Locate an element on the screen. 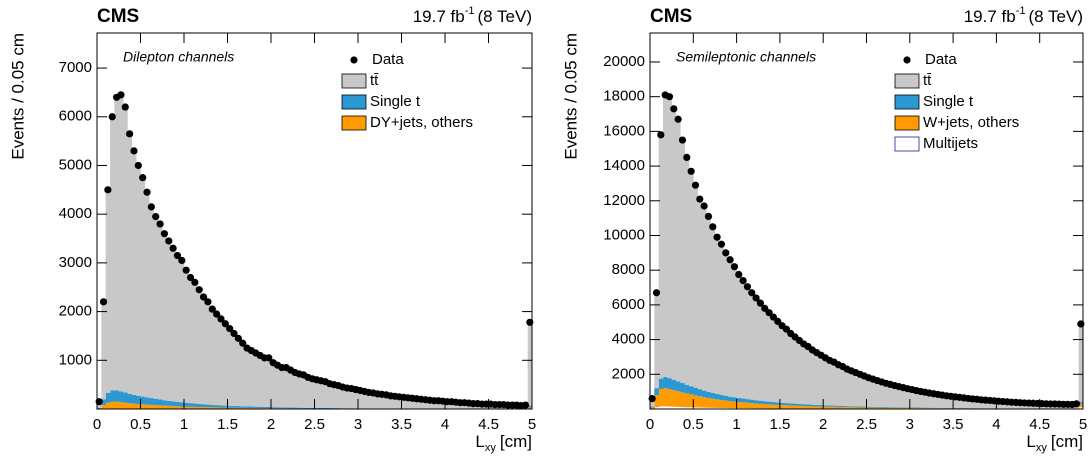 This screenshot has width=1092, height=458. legend-marker is located at coordinates (907, 60).